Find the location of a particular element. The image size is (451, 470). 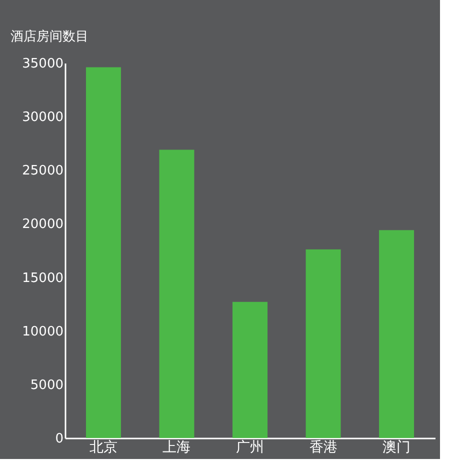

y-tick-label: 15000 is located at coordinates (43, 278).